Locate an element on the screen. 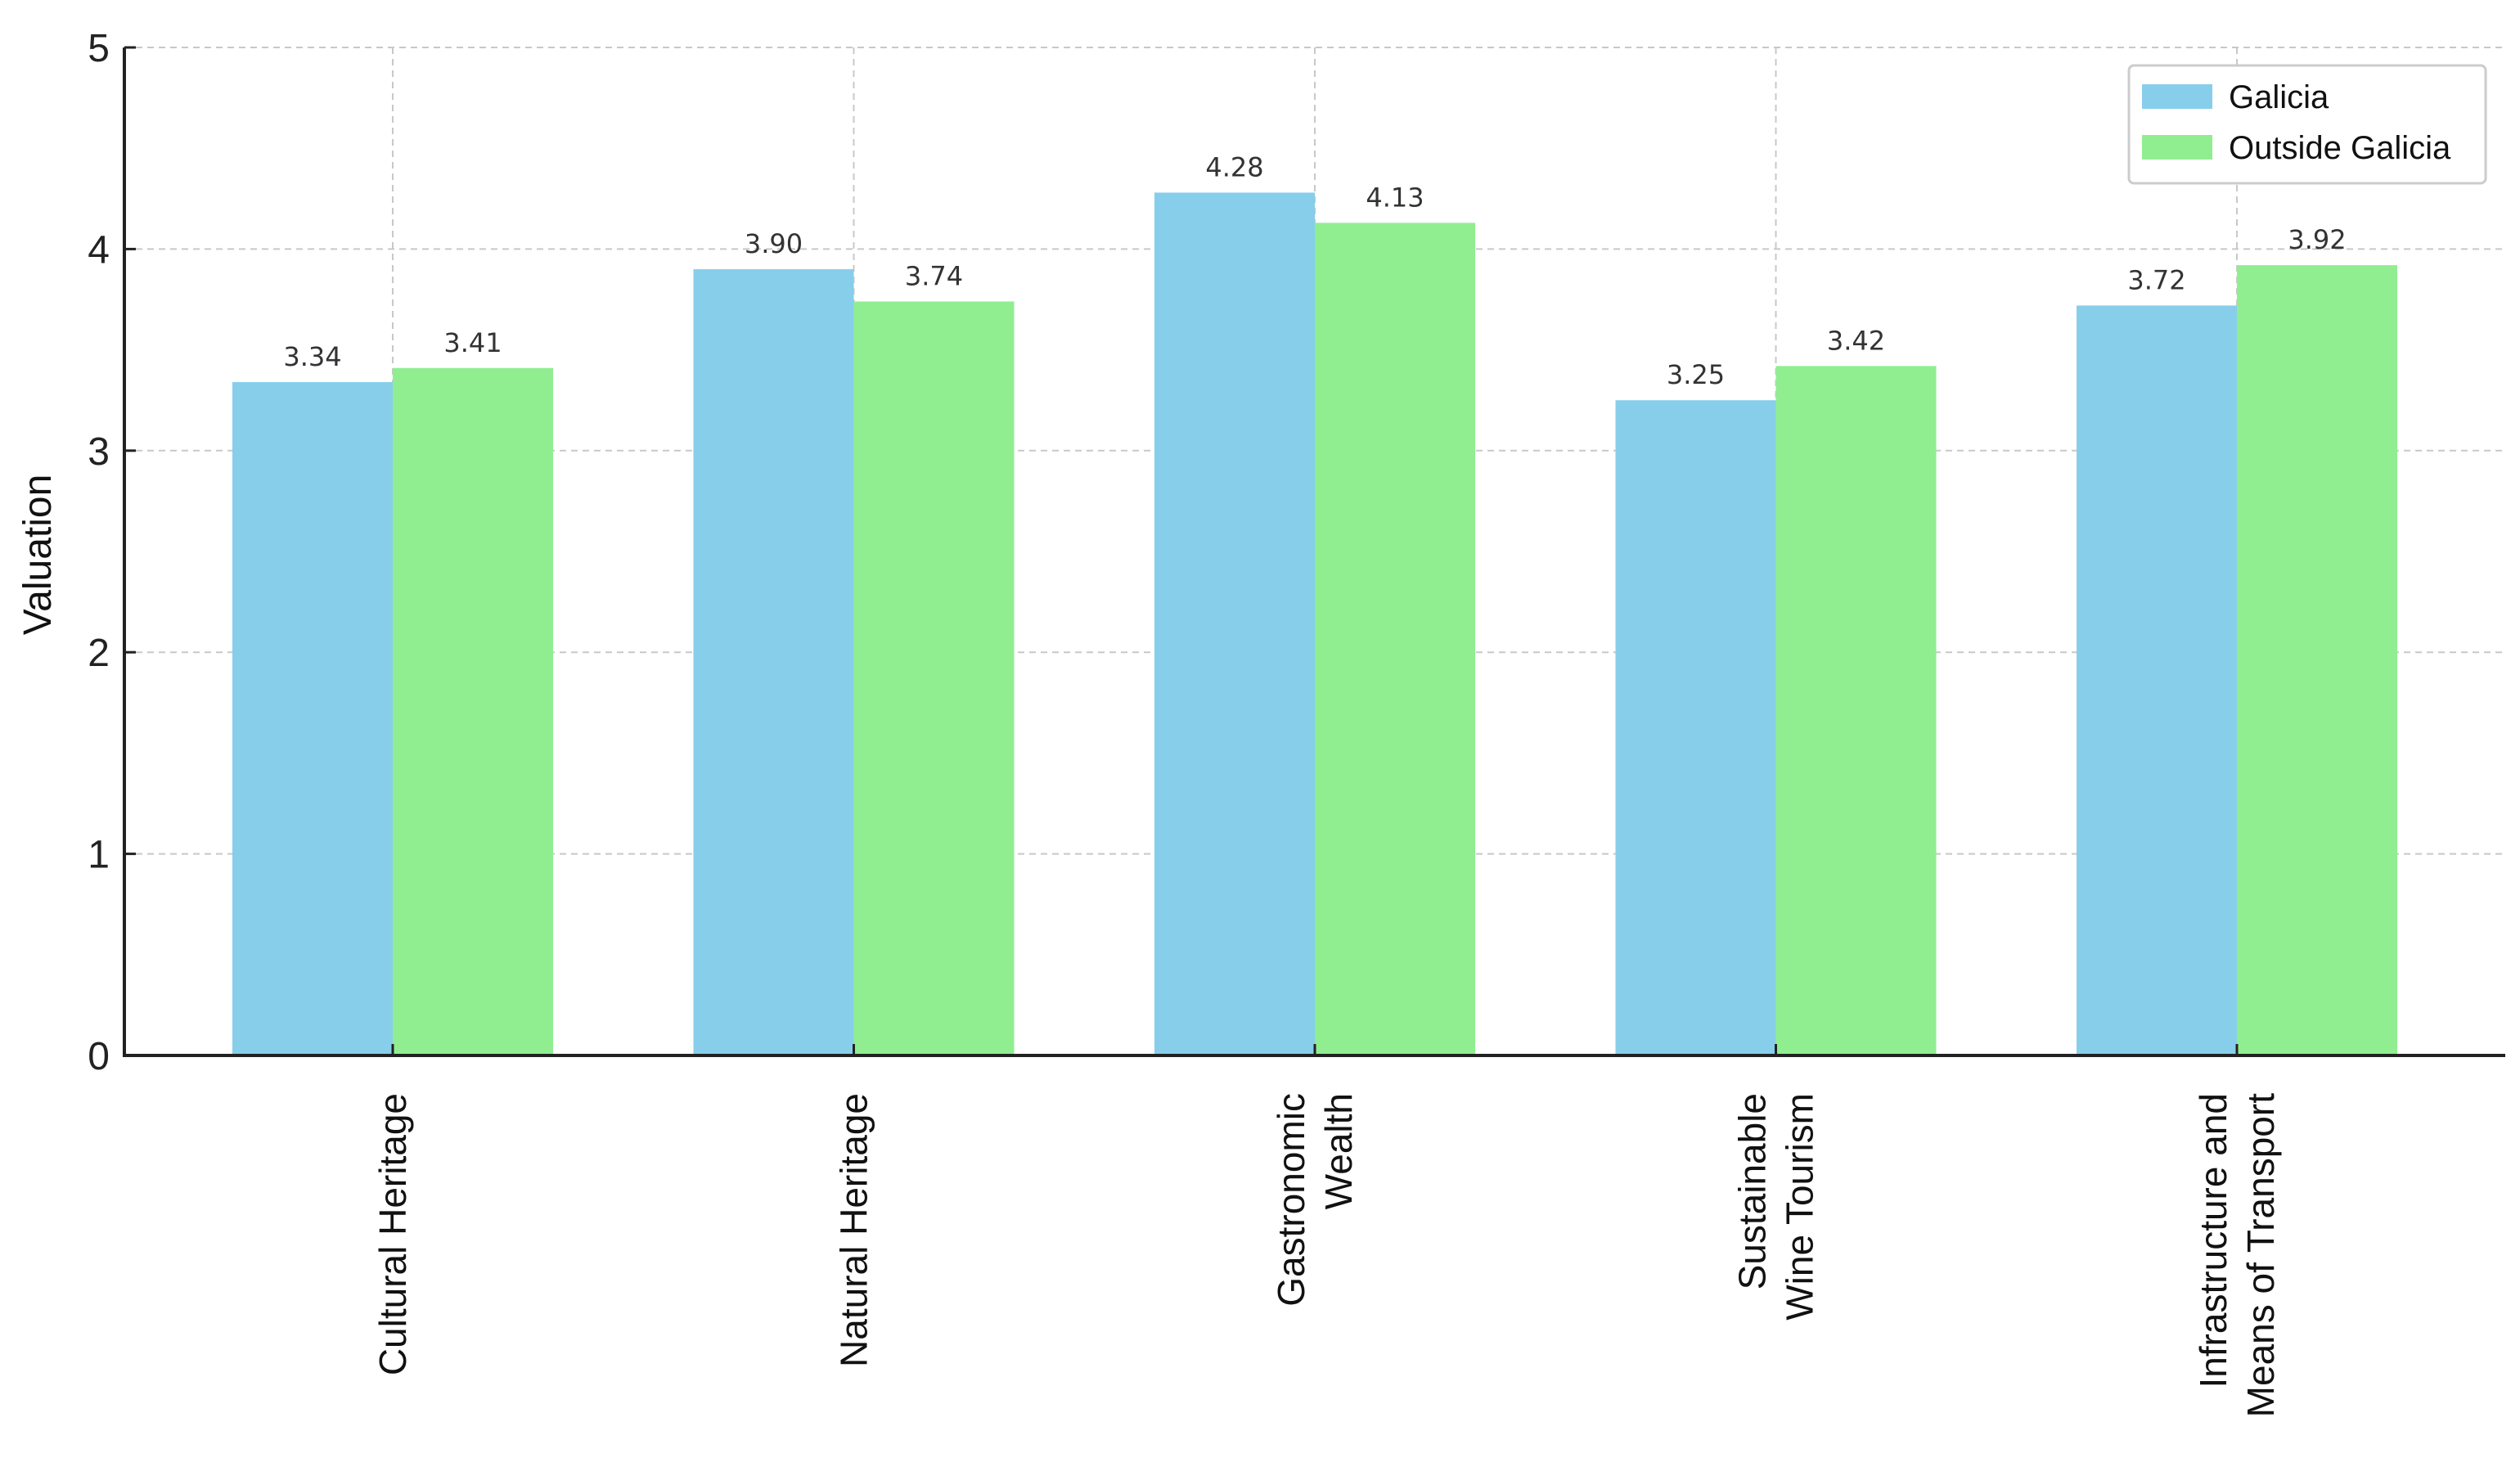  legend-entry-label: Galicia is located at coordinates (2279, 97).